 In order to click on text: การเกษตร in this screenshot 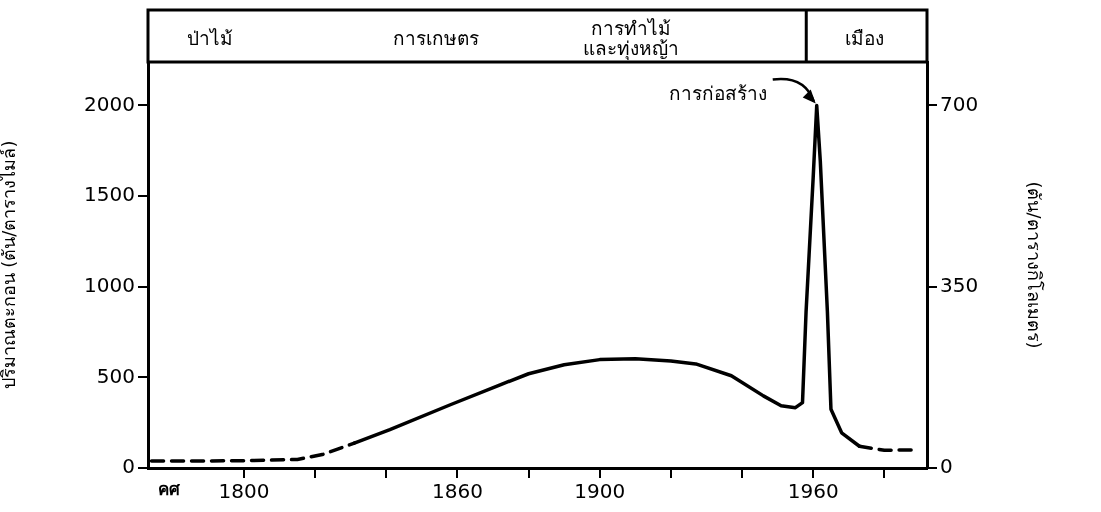, I will do `click(436, 37)`.